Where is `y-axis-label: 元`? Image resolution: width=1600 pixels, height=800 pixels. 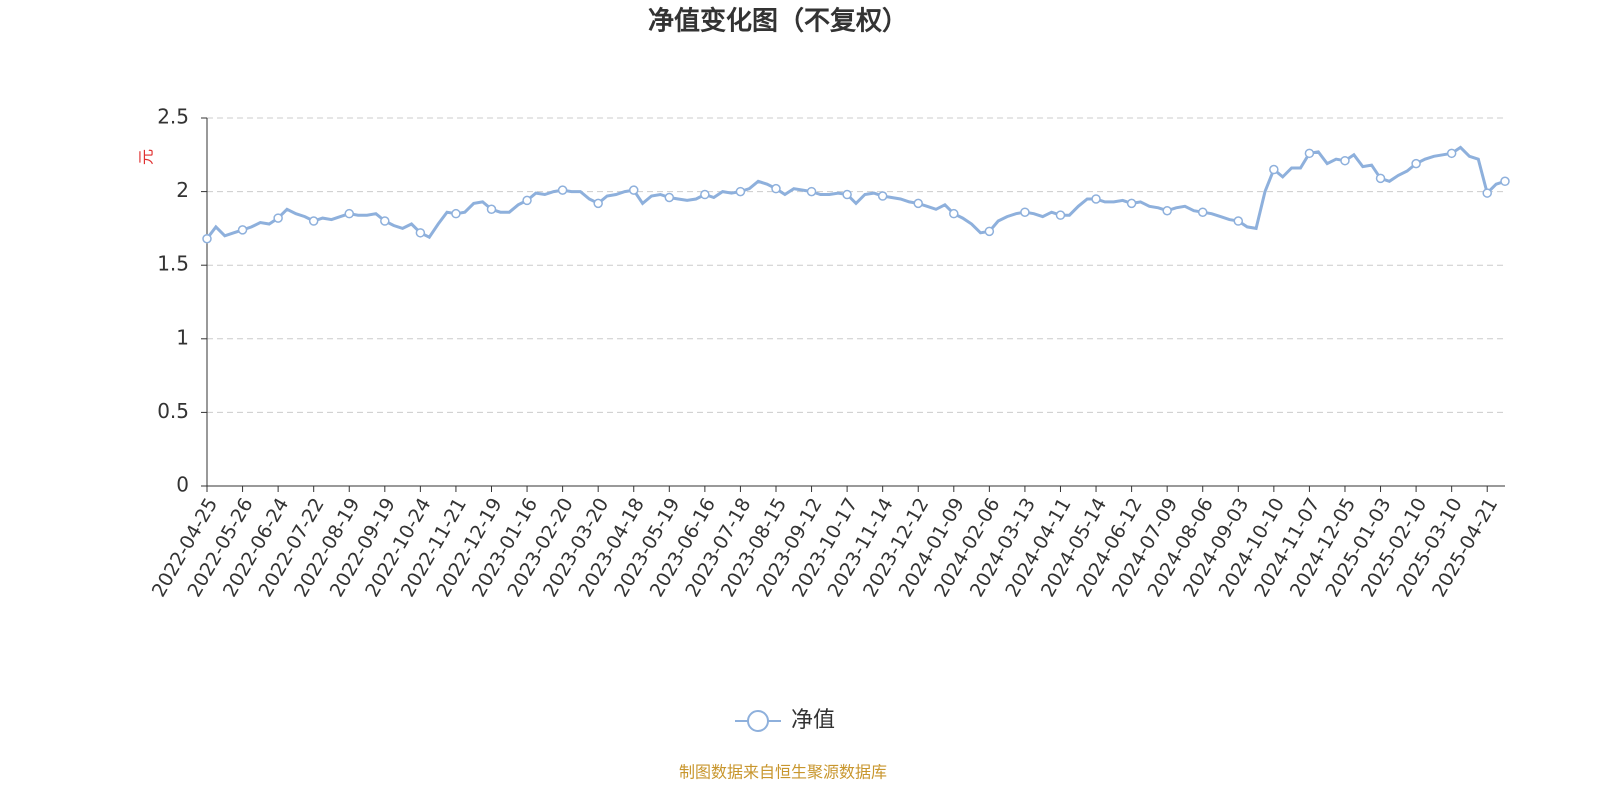
y-axis-label: 元 is located at coordinates (146, 157).